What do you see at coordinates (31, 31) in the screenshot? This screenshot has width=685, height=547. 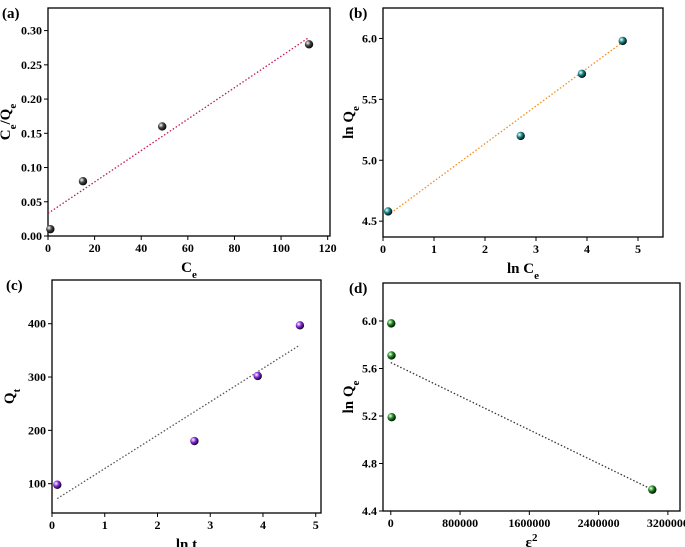 I see `y-tick-label: 0.30` at bounding box center [31, 31].